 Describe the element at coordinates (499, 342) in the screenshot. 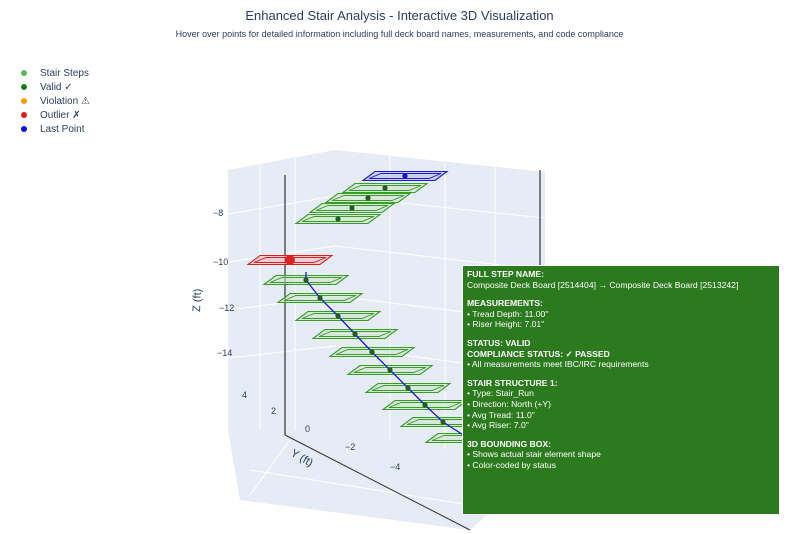

I see `tooltip-status: STATUS: VALID` at that location.